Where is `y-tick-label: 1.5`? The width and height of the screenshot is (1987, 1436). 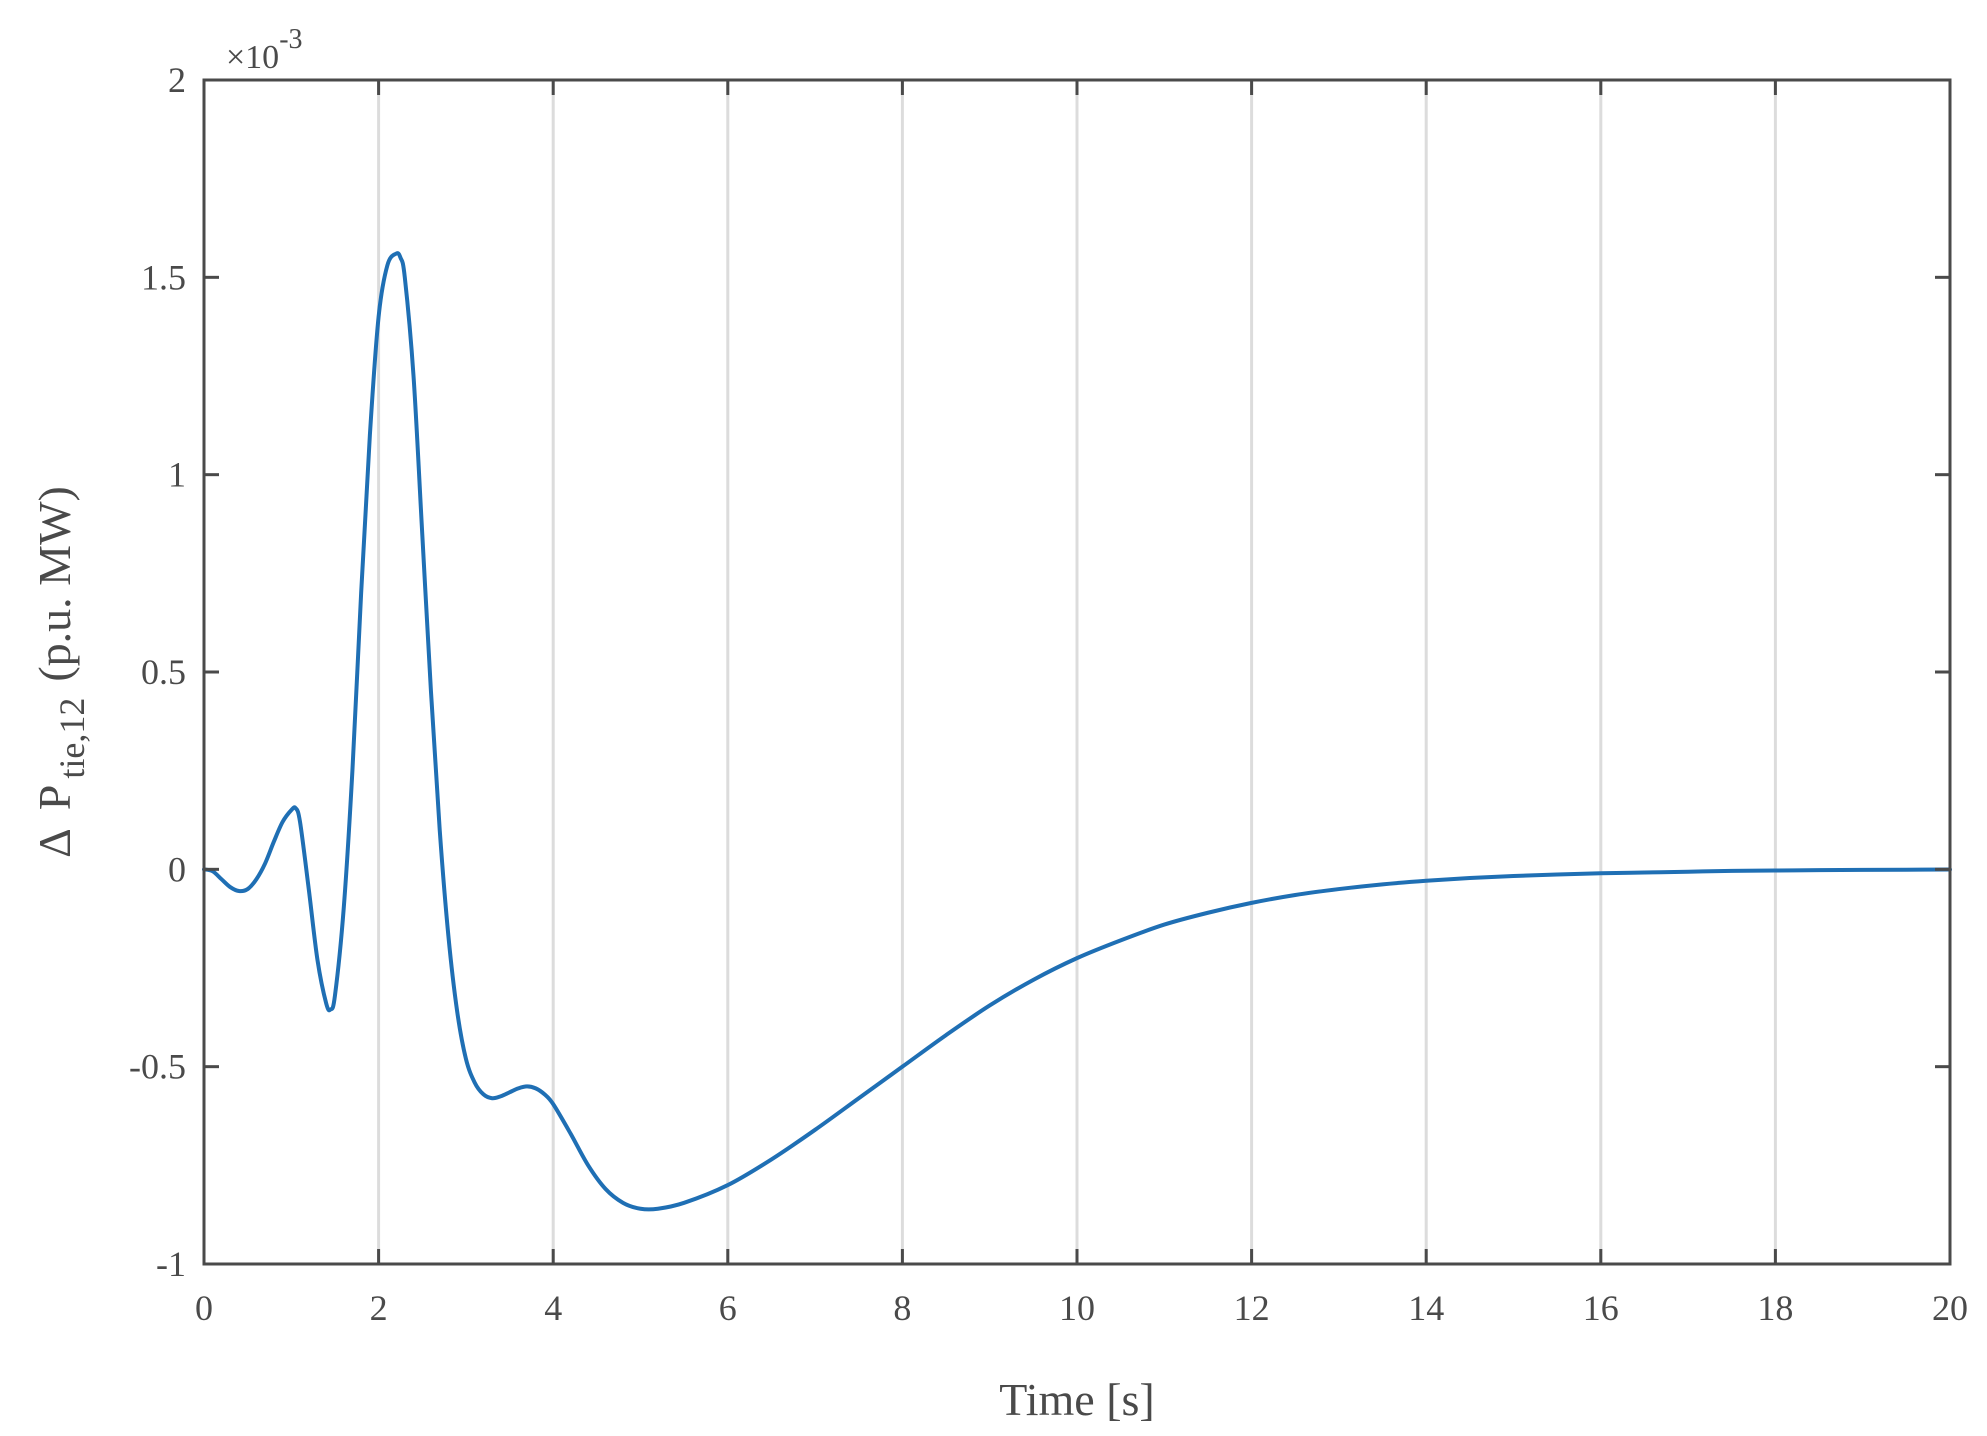
y-tick-label: 1.5 is located at coordinates (163, 277).